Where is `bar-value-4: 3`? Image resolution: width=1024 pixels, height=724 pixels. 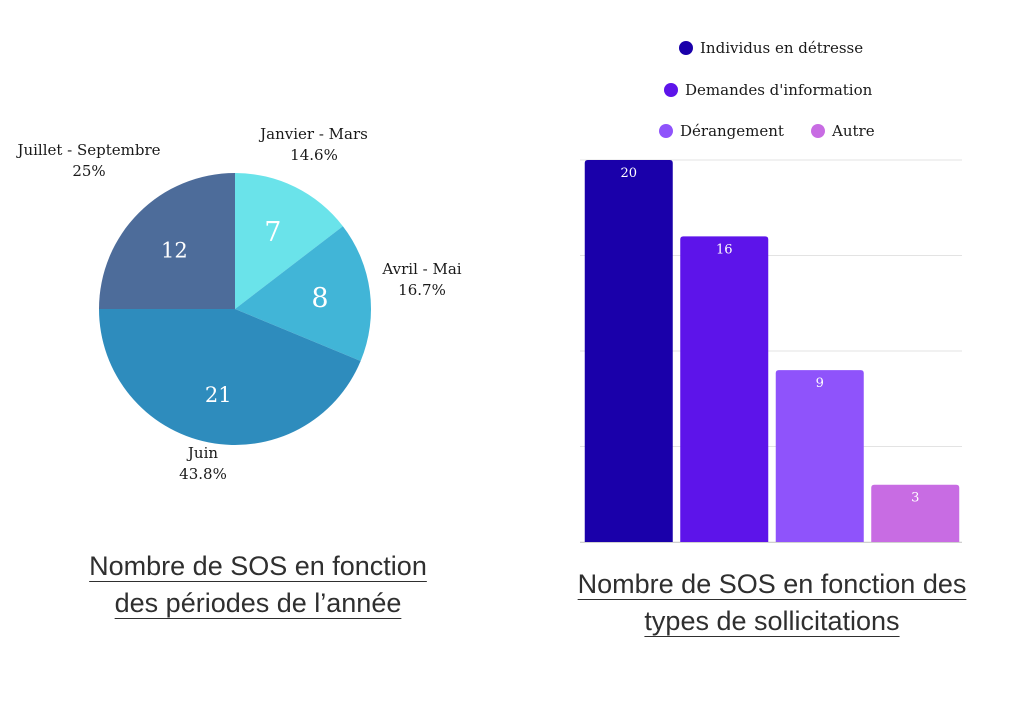 bar-value-4: 3 is located at coordinates (915, 498).